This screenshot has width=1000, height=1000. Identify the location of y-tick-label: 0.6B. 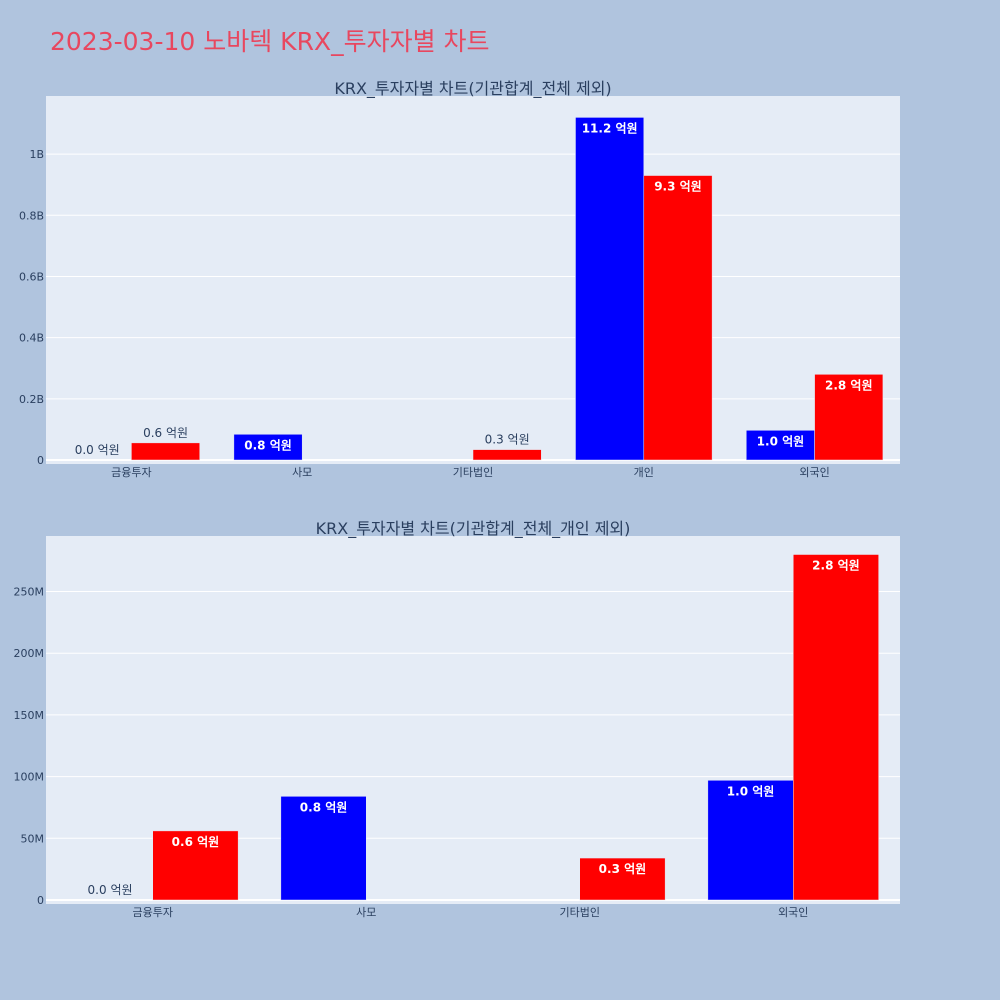
(31, 276).